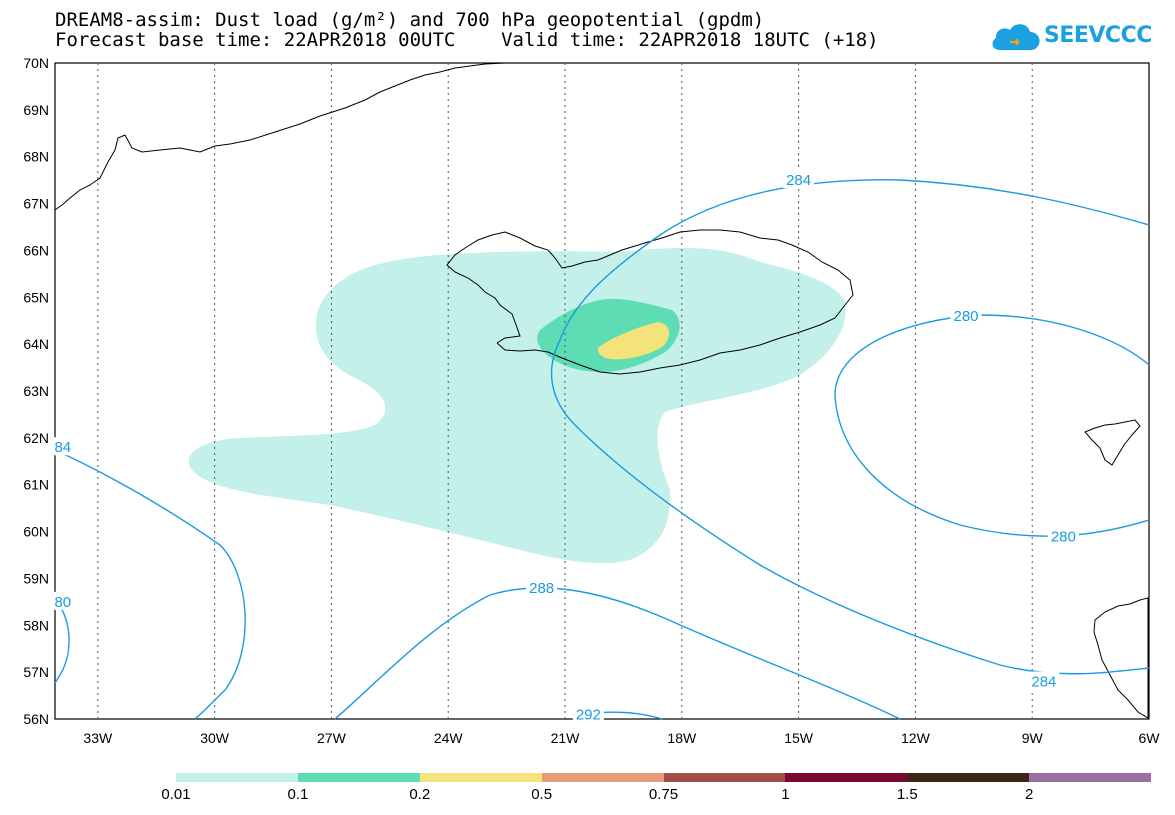 This screenshot has height=815, width=1175. What do you see at coordinates (916, 738) in the screenshot?
I see `lon-label: 12W` at bounding box center [916, 738].